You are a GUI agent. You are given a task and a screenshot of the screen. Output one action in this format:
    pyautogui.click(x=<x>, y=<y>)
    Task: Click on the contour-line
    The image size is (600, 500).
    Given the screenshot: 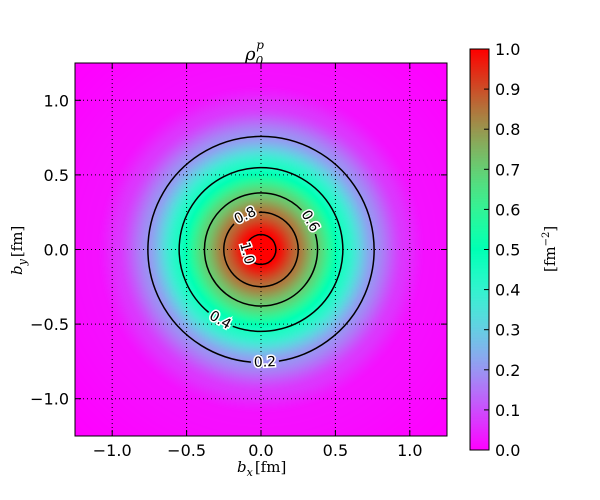 What is the action you would take?
    pyautogui.click(x=261, y=249)
    